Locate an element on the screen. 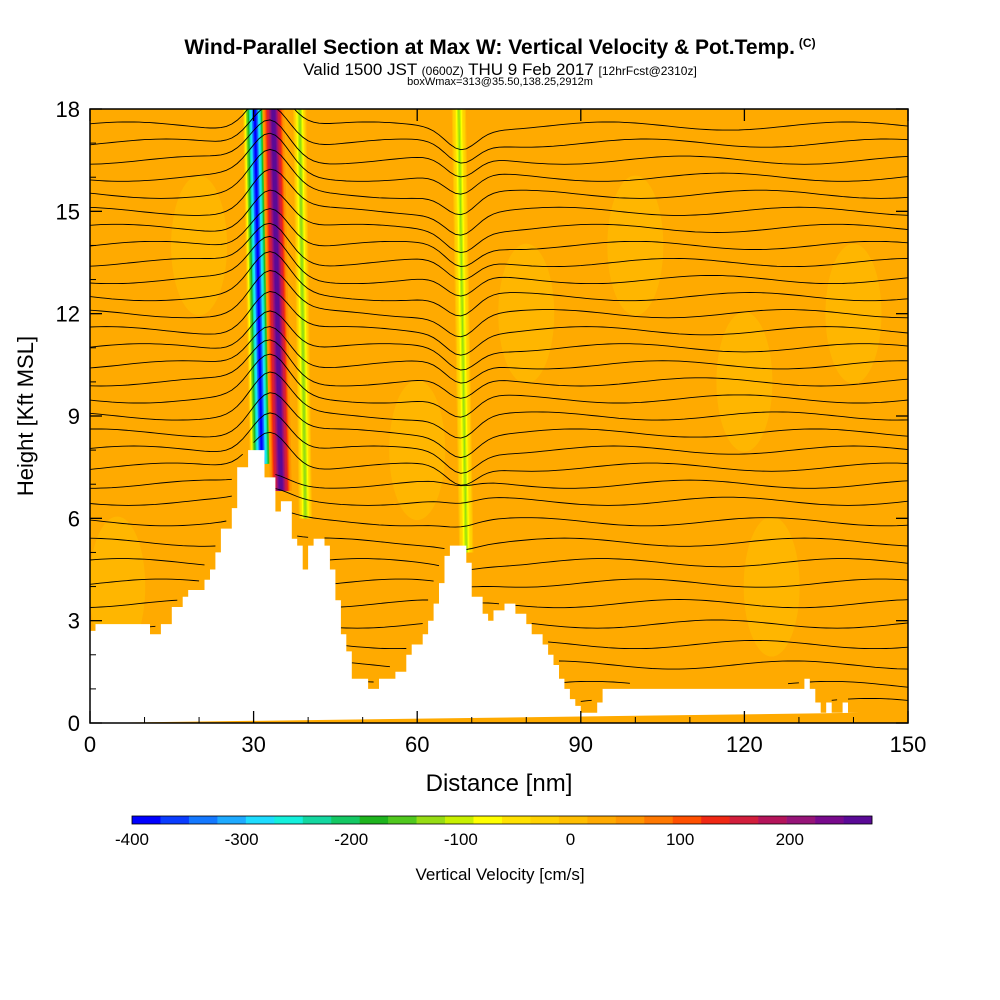 This screenshot has height=1000, width=1000. colorbar-tick-label: 0 is located at coordinates (570, 839).